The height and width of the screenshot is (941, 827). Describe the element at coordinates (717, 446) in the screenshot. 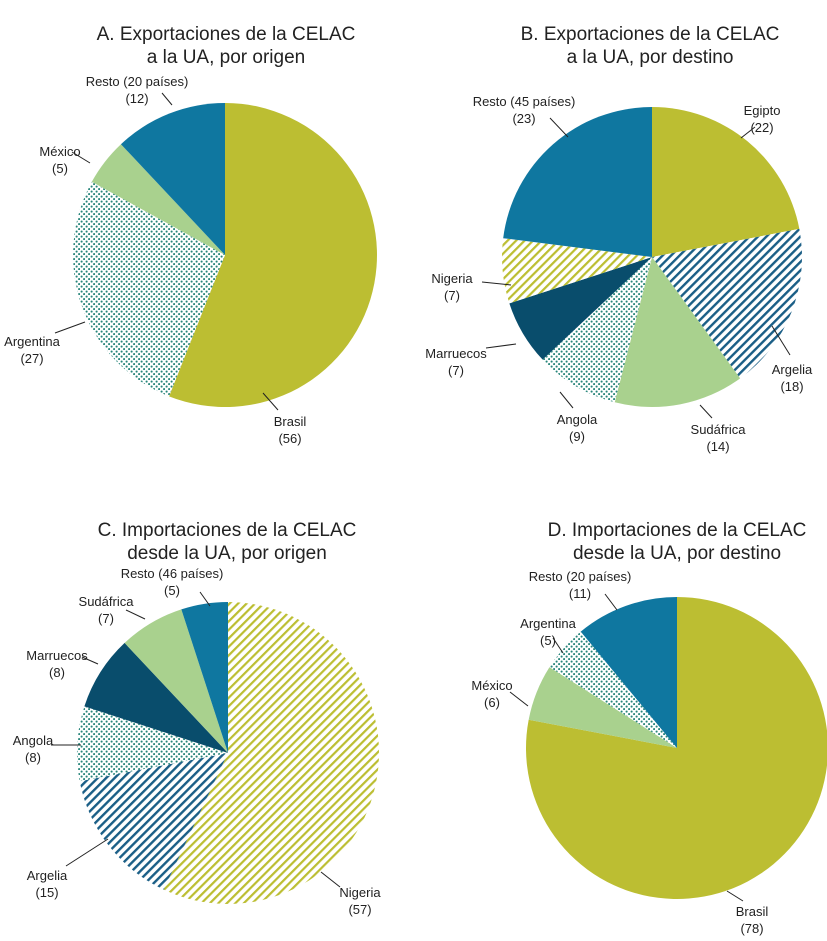

I see `slice-value-sudafrica: (14)` at that location.